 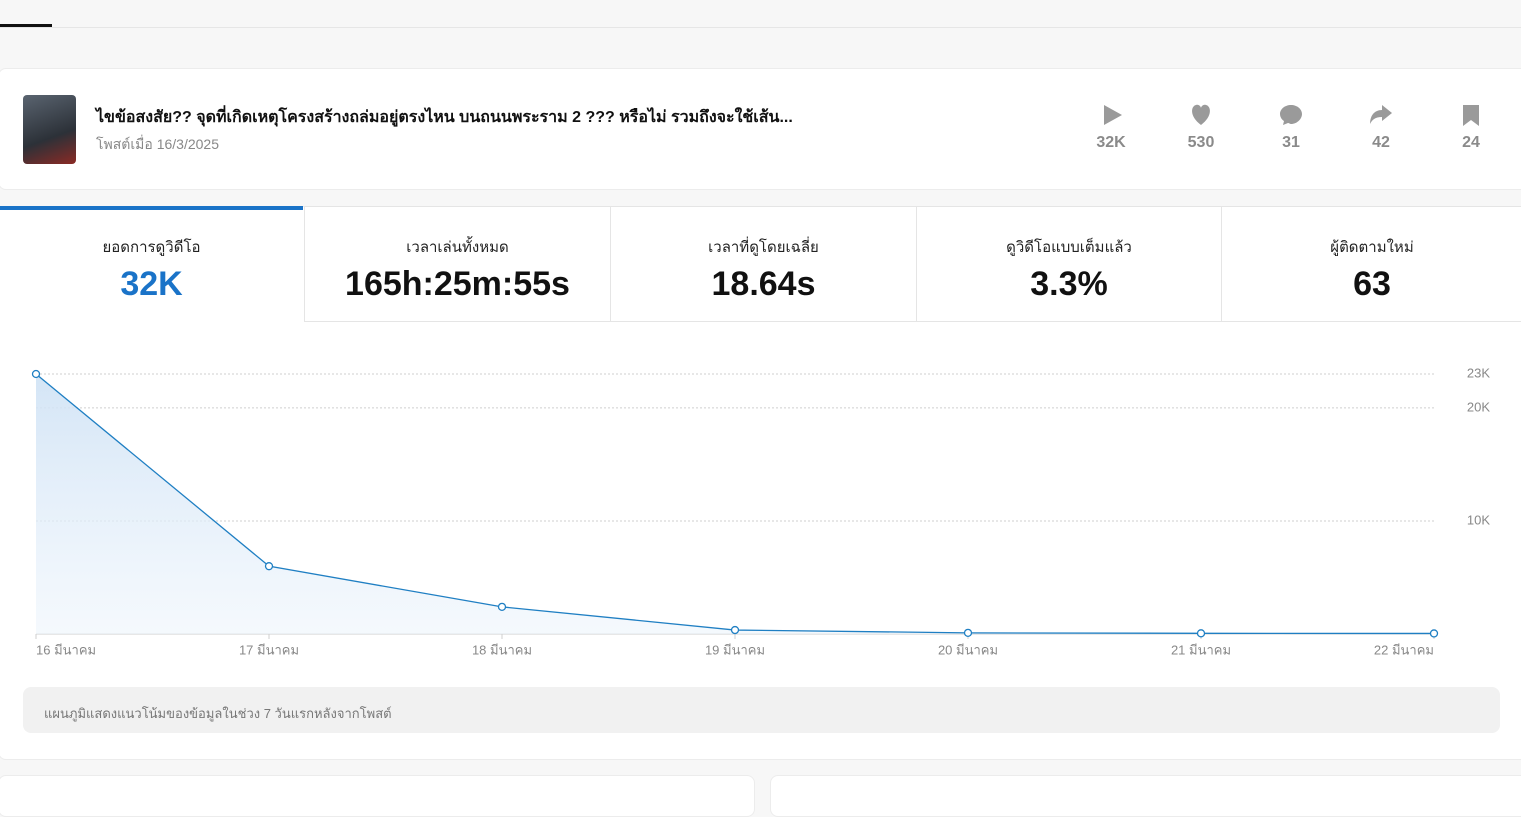 What do you see at coordinates (1471, 115) in the screenshot?
I see `bookmark-icon` at bounding box center [1471, 115].